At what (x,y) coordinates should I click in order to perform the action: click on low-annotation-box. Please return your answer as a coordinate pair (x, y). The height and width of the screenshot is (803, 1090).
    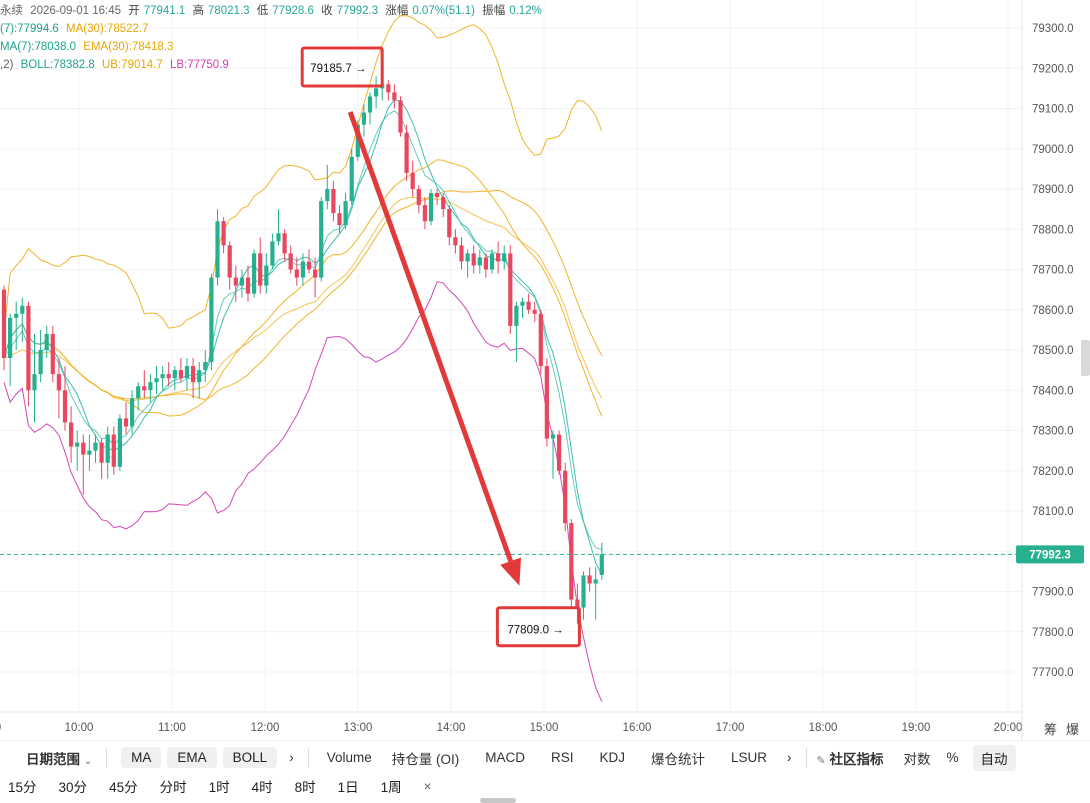
    Looking at the image, I should click on (538, 627).